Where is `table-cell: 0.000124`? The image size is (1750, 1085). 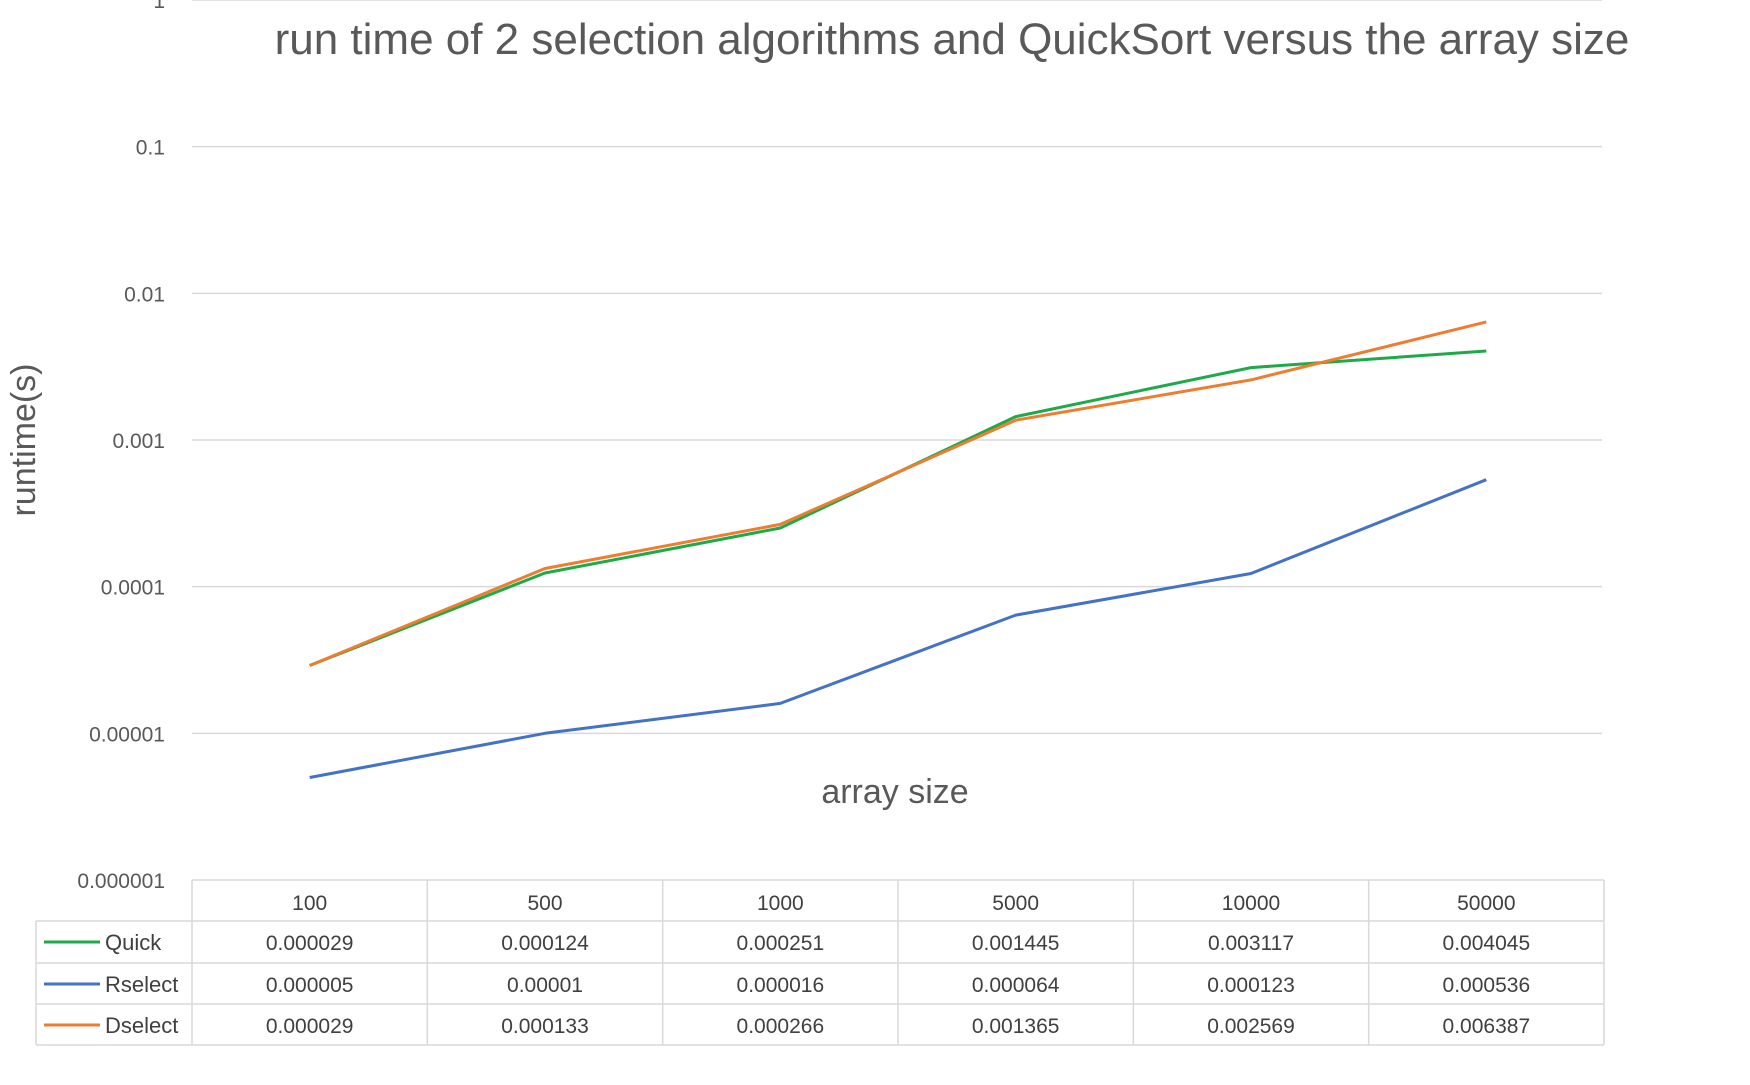 table-cell: 0.000124 is located at coordinates (545, 943).